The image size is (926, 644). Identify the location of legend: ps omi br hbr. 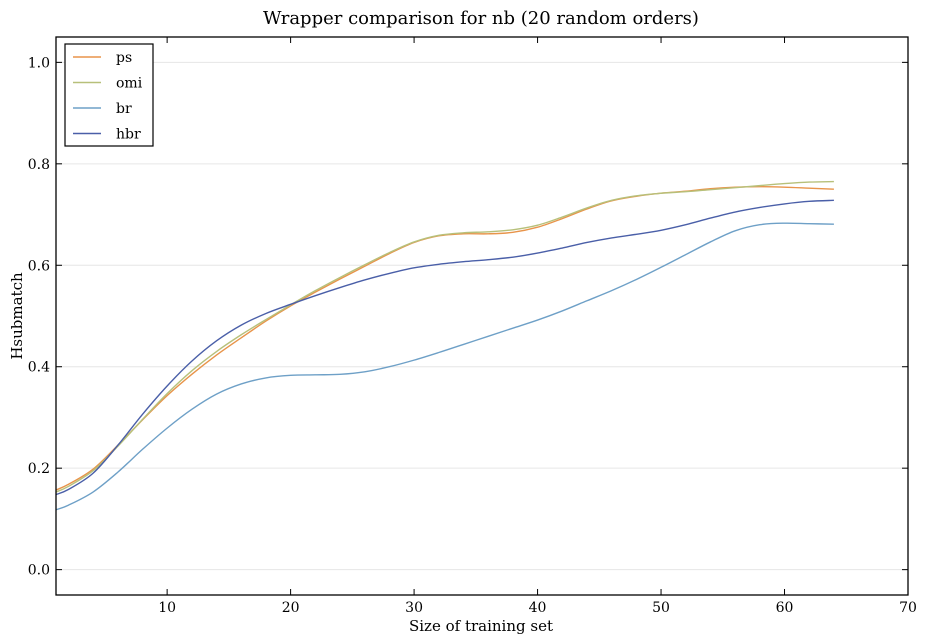
(109, 95).